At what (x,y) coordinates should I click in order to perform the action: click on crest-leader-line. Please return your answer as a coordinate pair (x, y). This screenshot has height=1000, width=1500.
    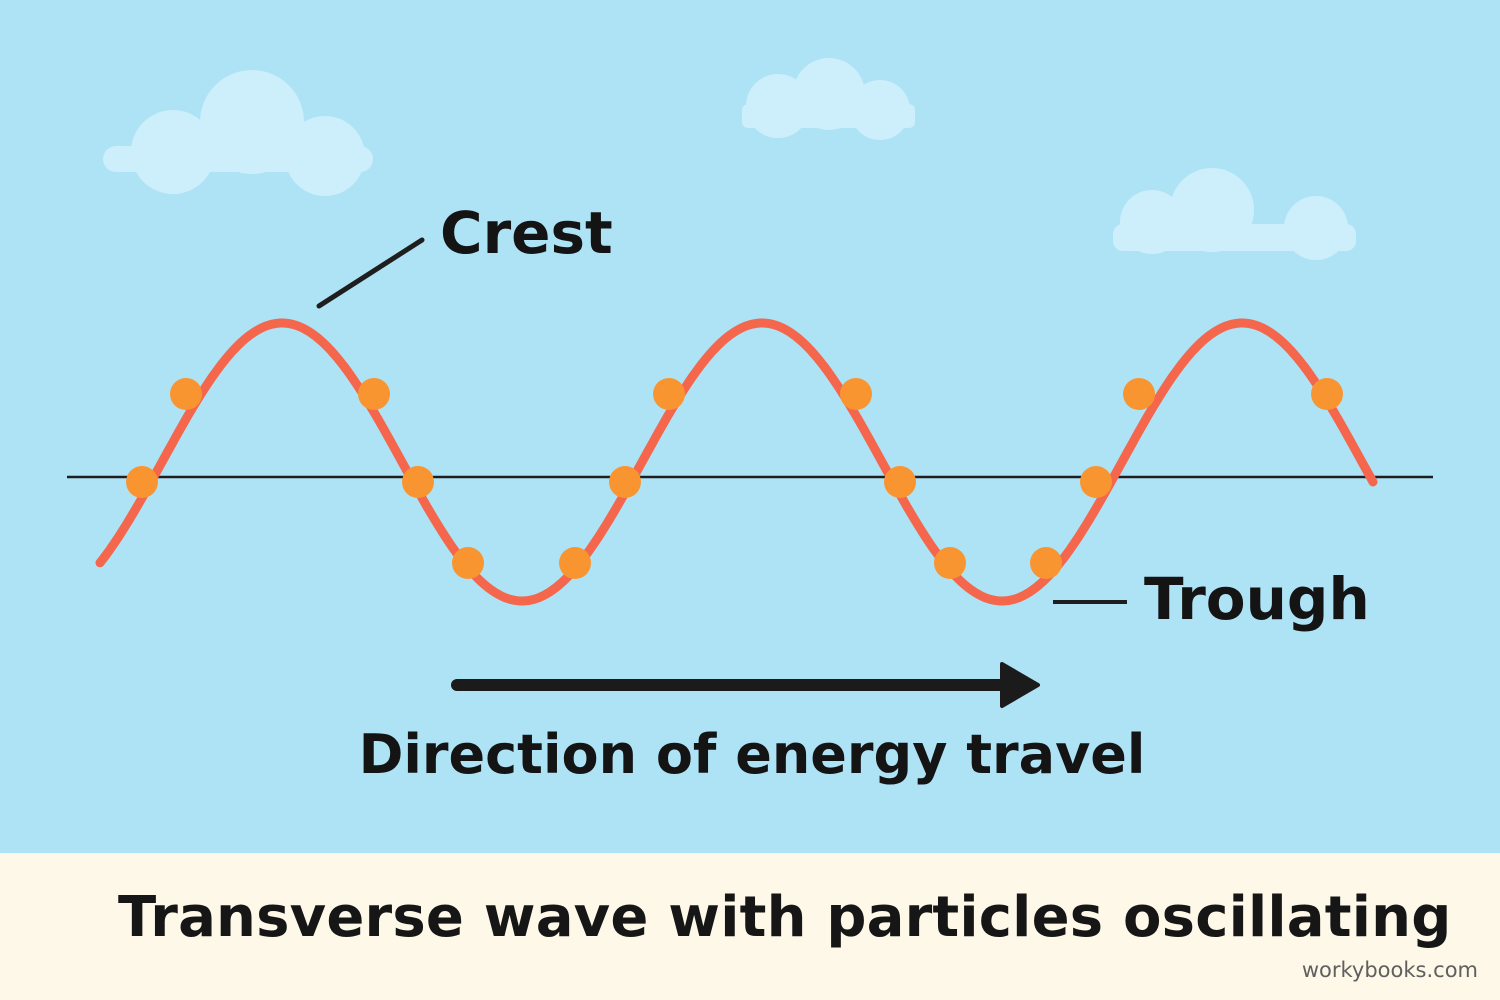
    Looking at the image, I should click on (370, 273).